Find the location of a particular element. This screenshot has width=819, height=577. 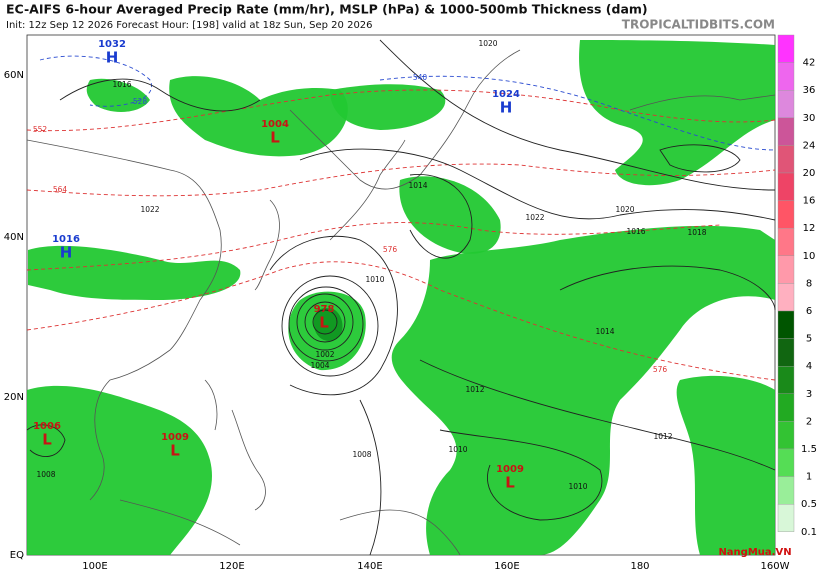

colorbar-label: 10 is located at coordinates (809, 256).